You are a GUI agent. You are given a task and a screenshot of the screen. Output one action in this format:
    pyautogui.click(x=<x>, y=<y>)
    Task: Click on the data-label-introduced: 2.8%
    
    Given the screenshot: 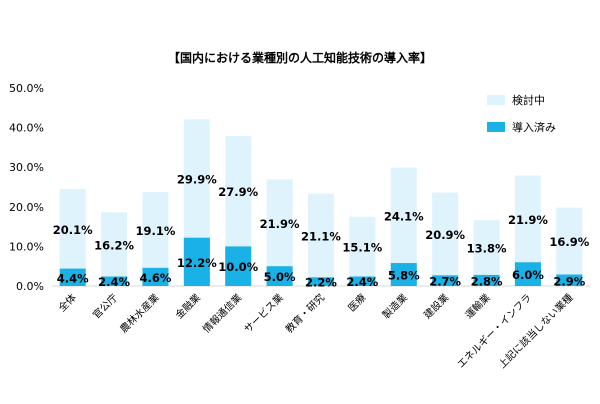 What is the action you would take?
    pyautogui.click(x=487, y=281)
    